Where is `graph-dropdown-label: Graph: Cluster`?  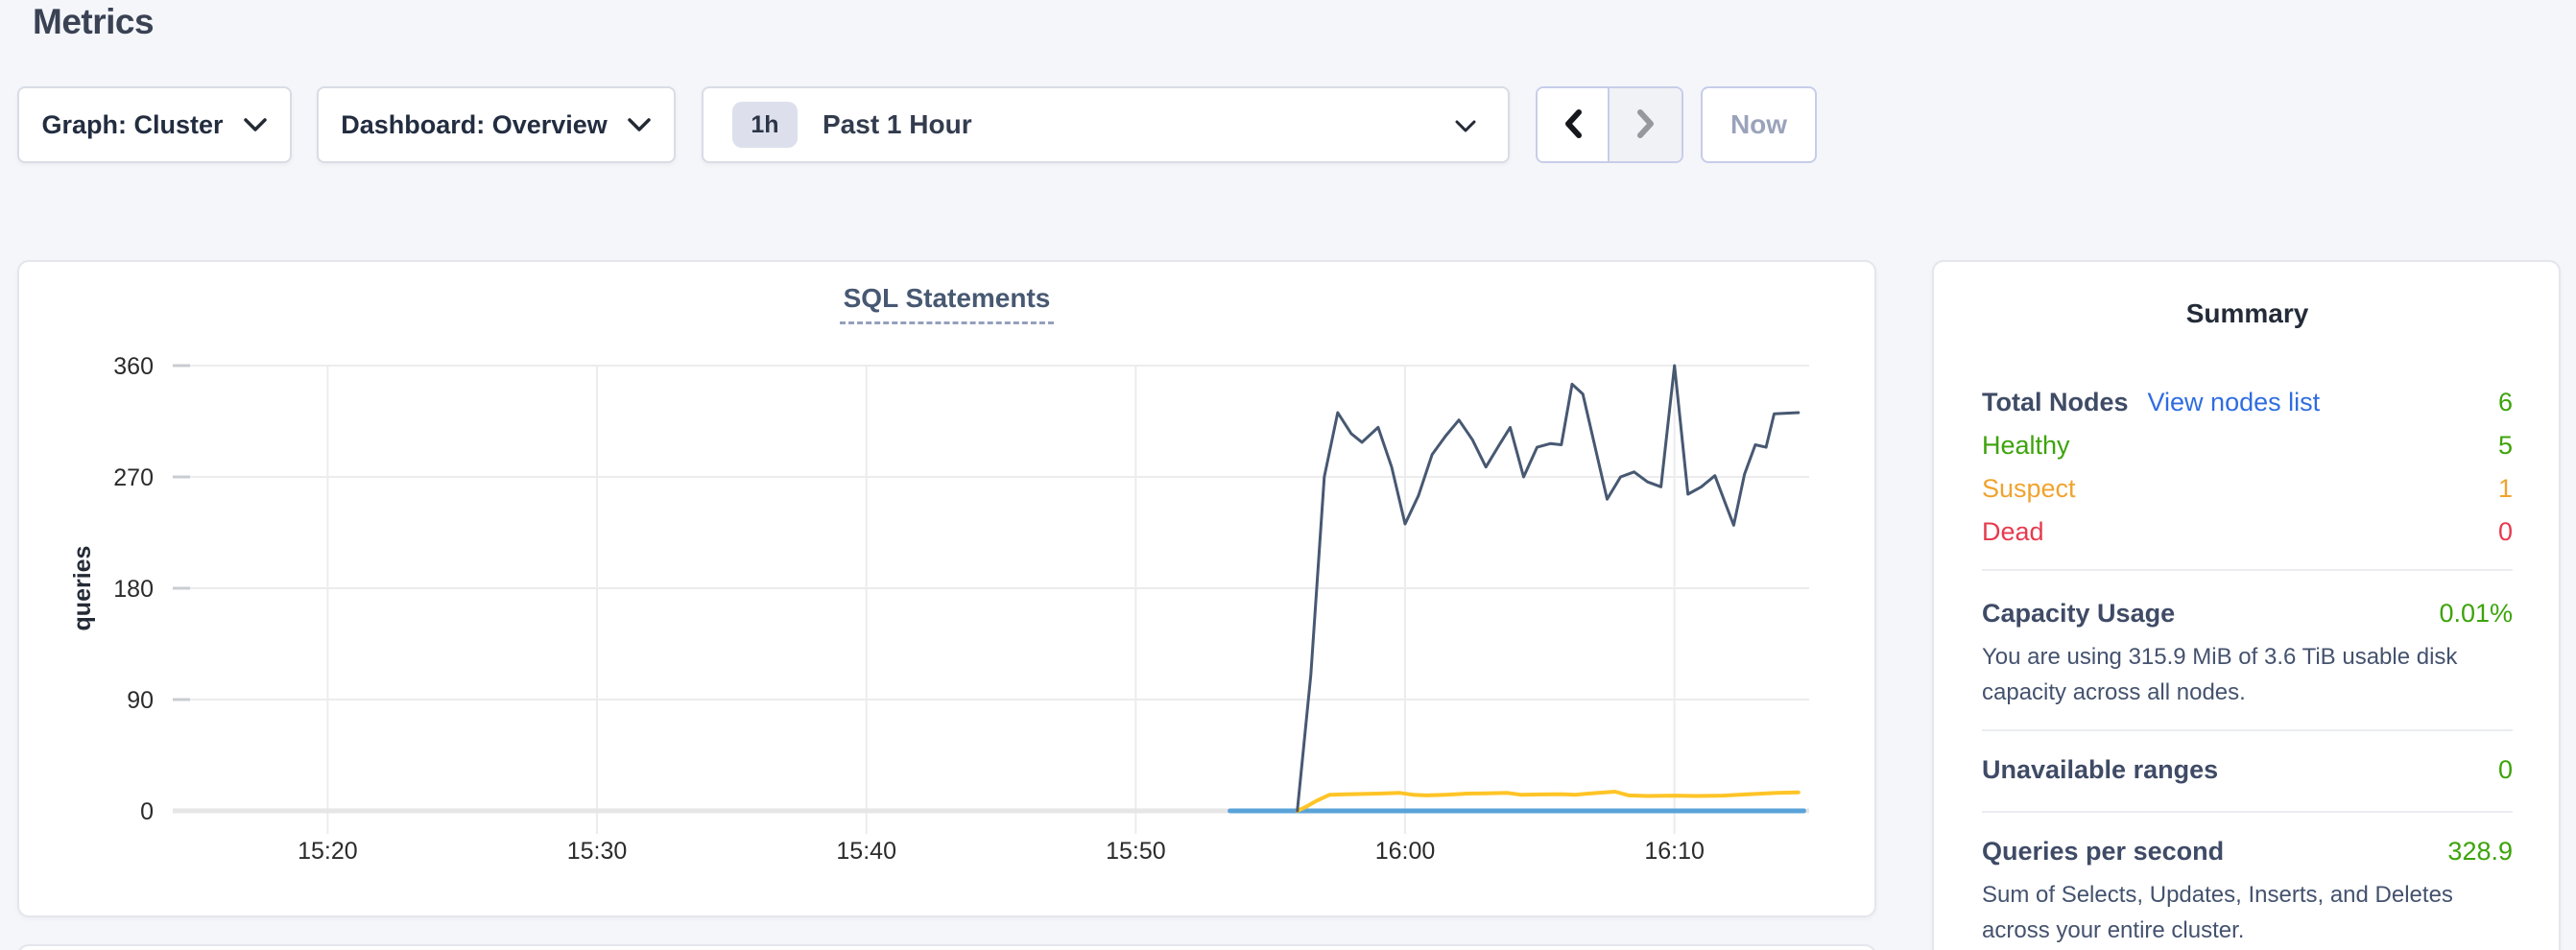
graph-dropdown-label: Graph: Cluster is located at coordinates (132, 124).